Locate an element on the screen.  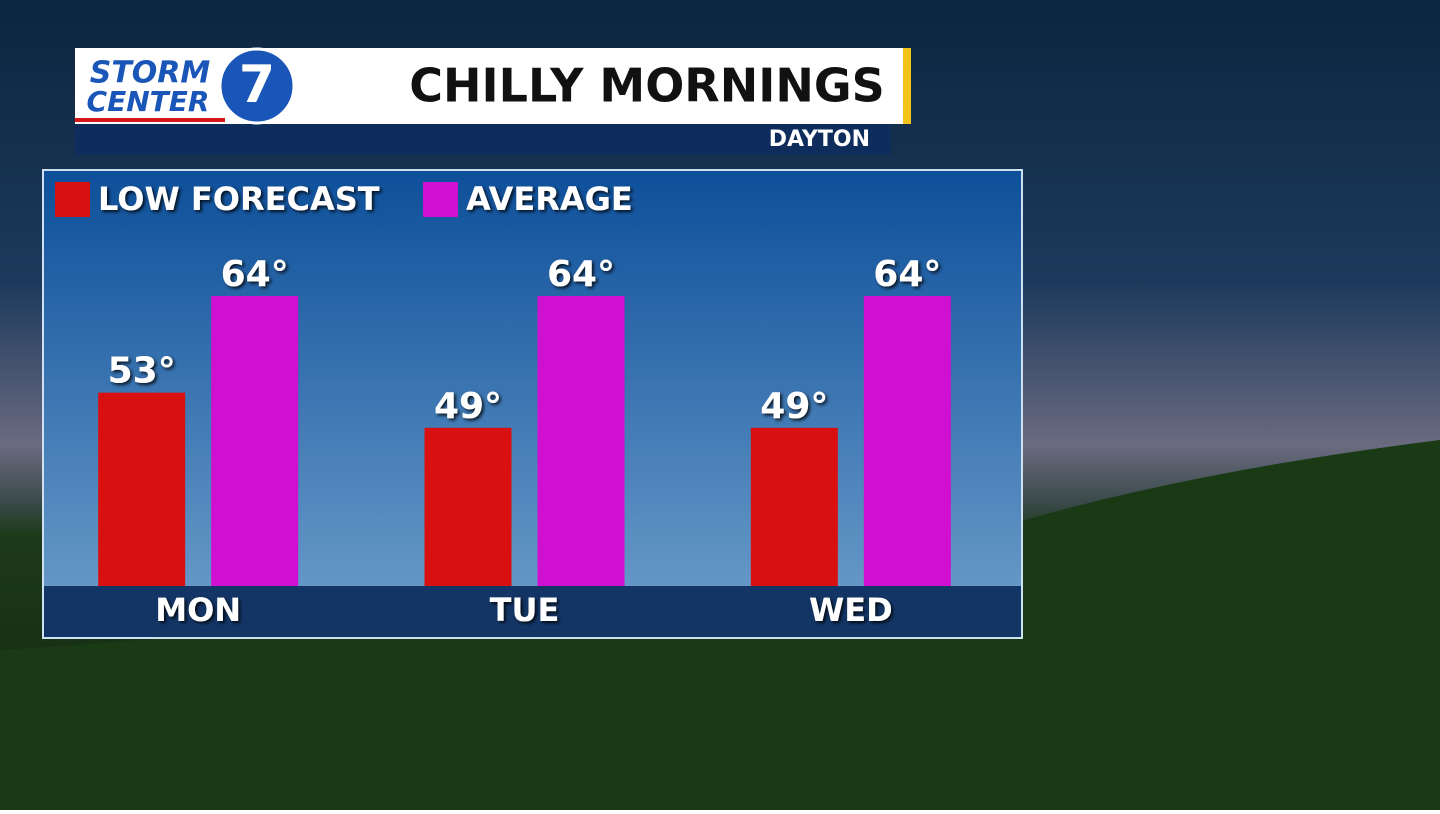
chart-title: CHILLY MORNINGS is located at coordinates (646, 86).